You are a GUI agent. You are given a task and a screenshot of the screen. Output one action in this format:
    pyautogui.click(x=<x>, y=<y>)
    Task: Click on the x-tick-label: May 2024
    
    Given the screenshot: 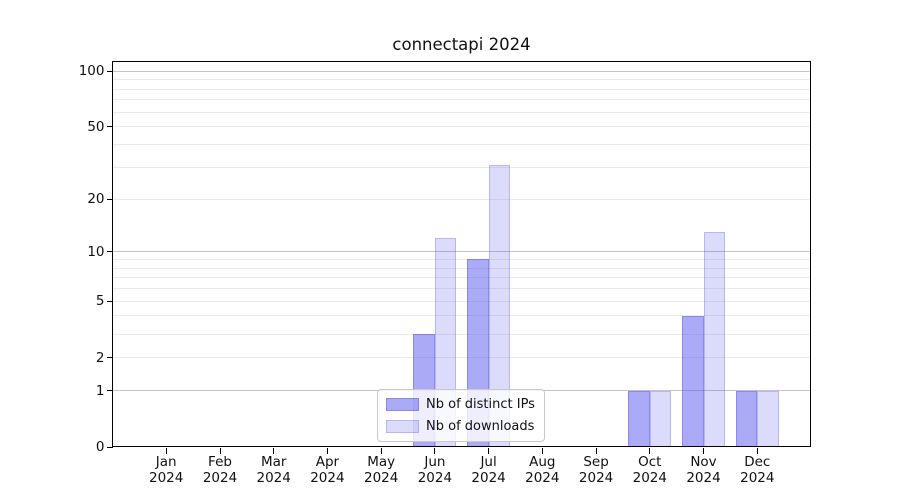 What is the action you would take?
    pyautogui.click(x=381, y=470)
    